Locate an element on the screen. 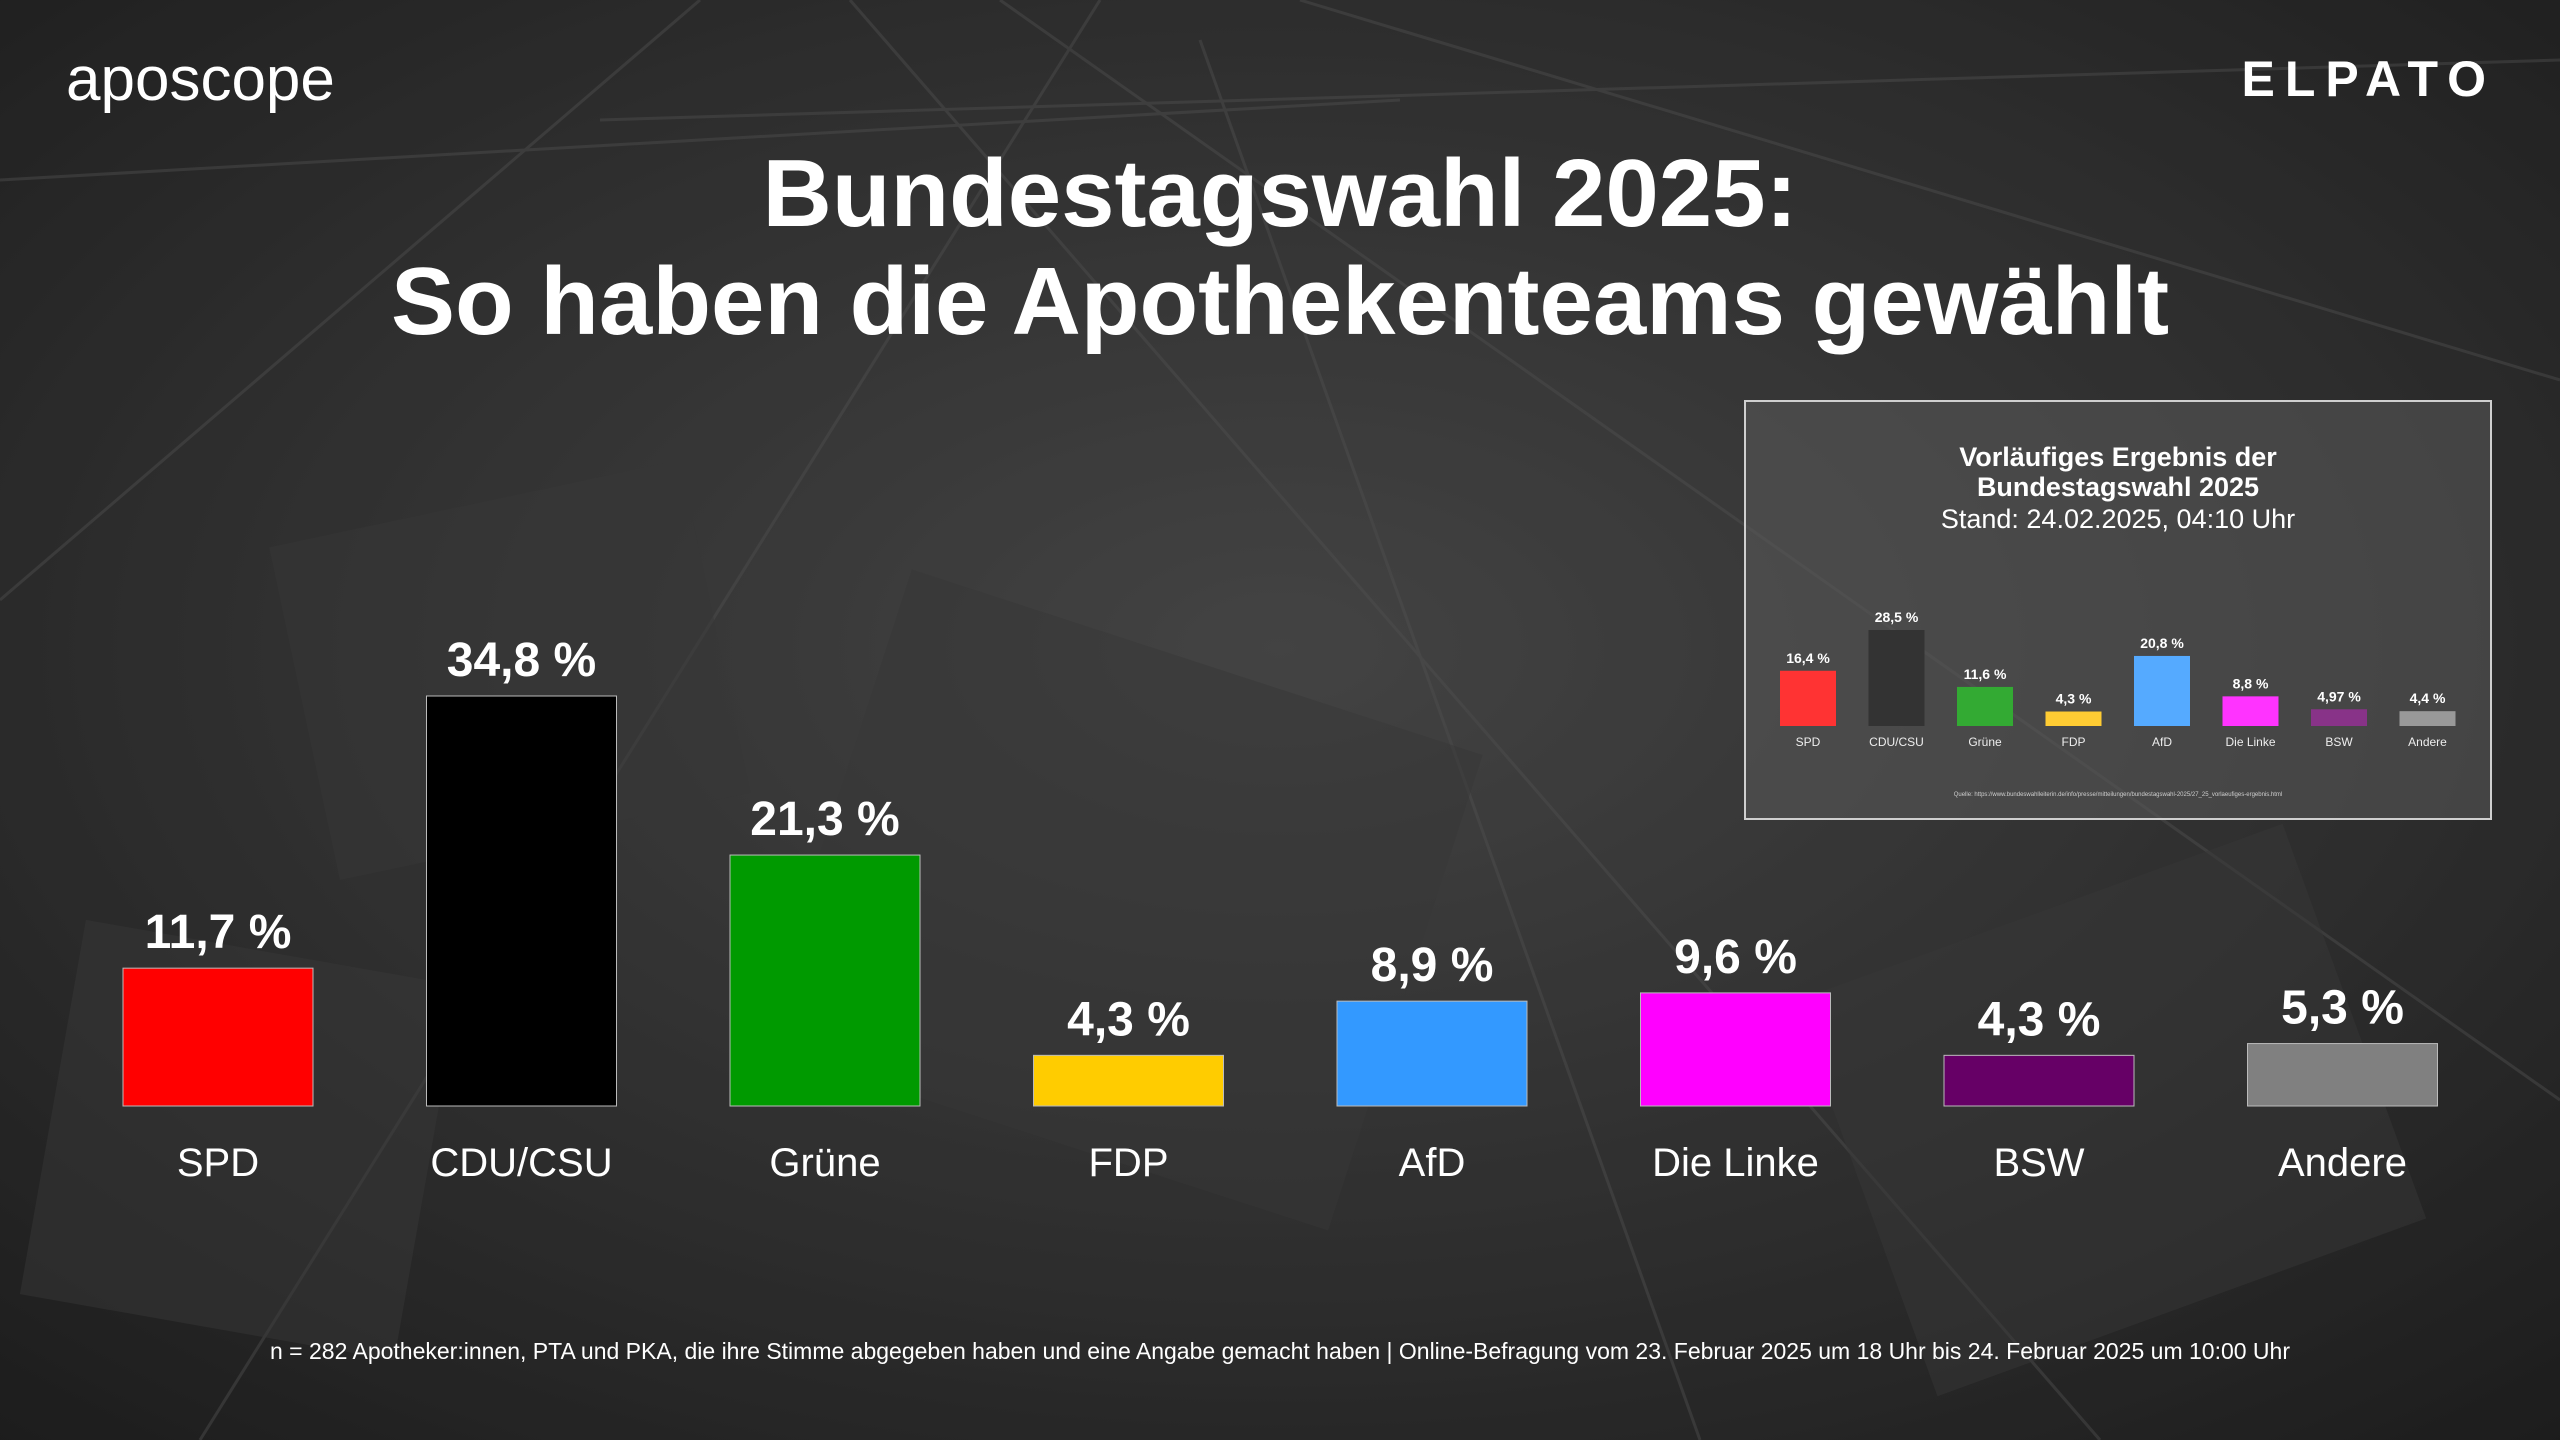  bar-value-bsw: 4,3 % is located at coordinates (2039, 1019).